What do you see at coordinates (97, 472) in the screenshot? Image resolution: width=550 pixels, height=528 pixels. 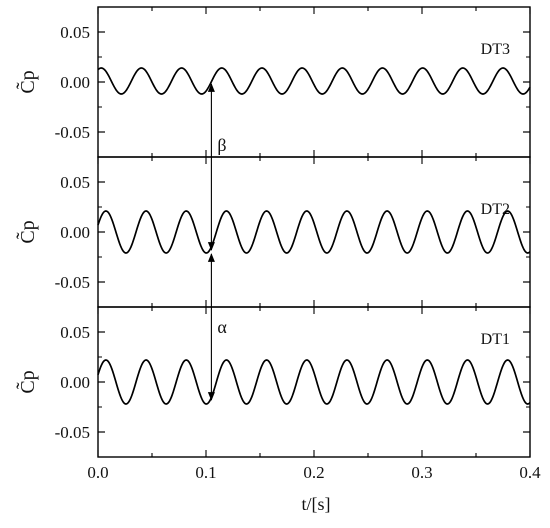 I see `x-tick-label: 0.0` at bounding box center [97, 472].